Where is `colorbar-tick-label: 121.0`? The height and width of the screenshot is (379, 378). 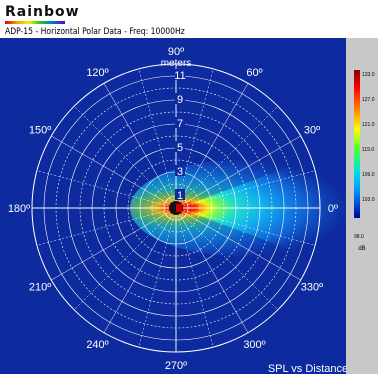
colorbar-tick-label: 121.0 is located at coordinates (368, 125).